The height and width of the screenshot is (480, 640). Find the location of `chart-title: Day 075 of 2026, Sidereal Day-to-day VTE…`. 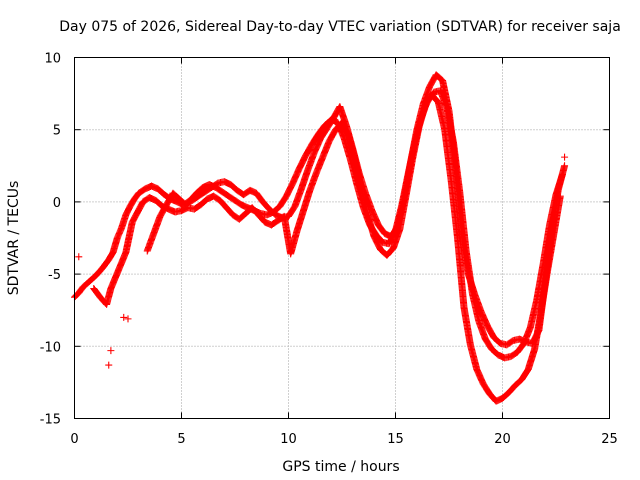

chart-title: Day 075 of 2026, Sidereal Day-to-day VTE… is located at coordinates (340, 27).